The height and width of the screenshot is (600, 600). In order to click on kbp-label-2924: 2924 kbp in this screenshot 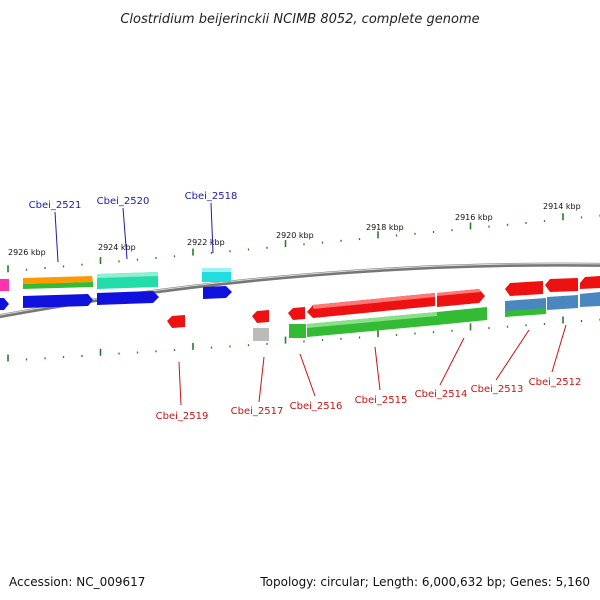, I will do `click(117, 247)`.